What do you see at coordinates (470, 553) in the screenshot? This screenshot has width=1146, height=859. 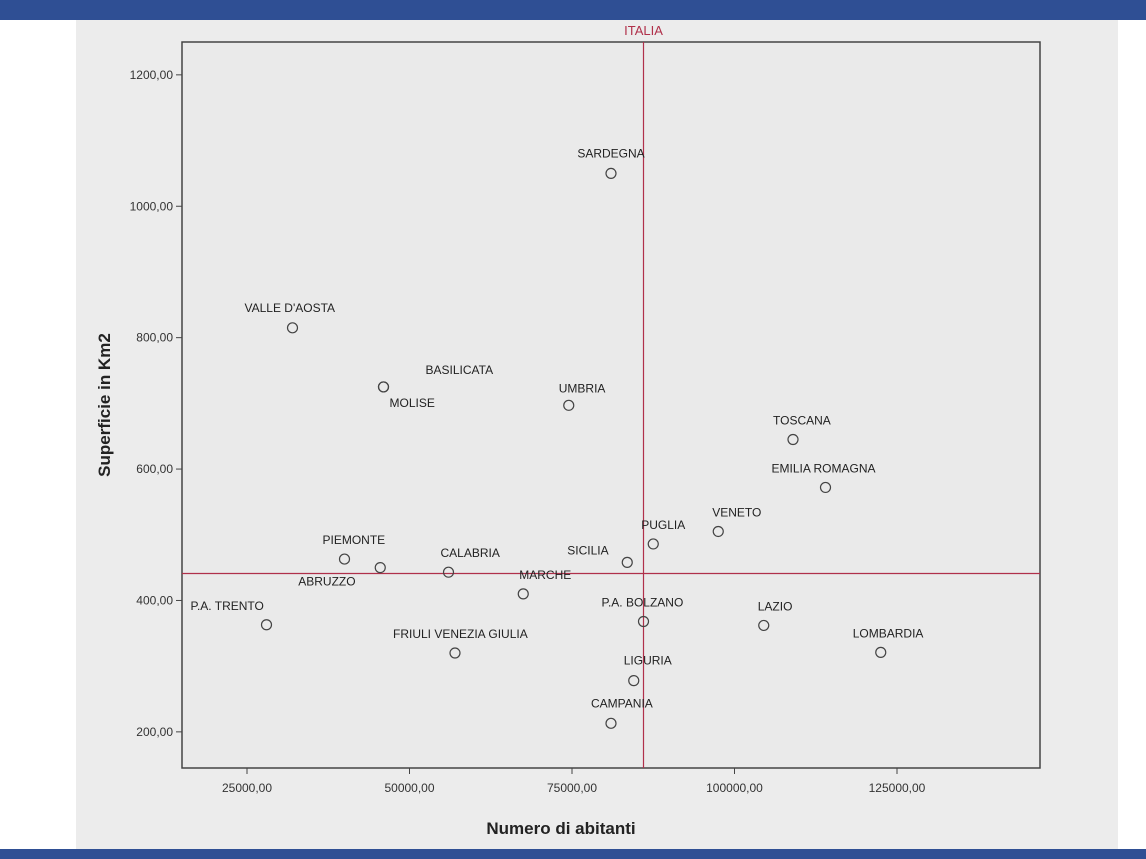 I see `point-label: CALABRIA` at bounding box center [470, 553].